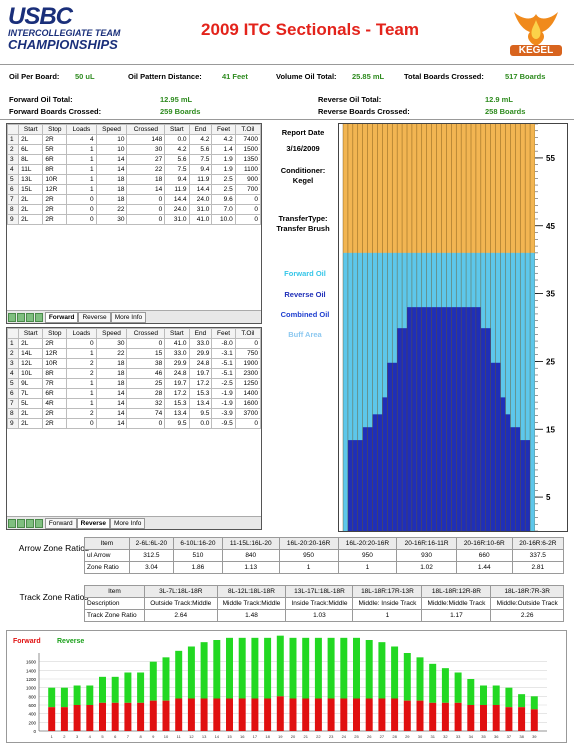  I want to click on report-date-value: 3/16/2009, so click(303, 148).